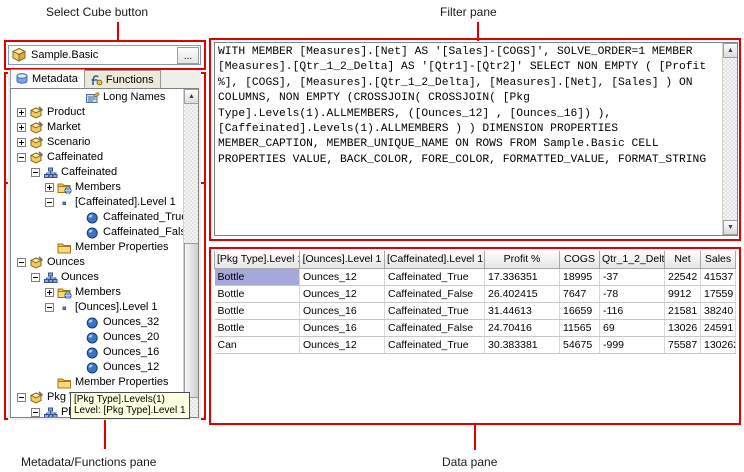 This screenshot has height=472, width=744. Describe the element at coordinates (730, 146) in the screenshot. I see `filter-scroll-track` at that location.